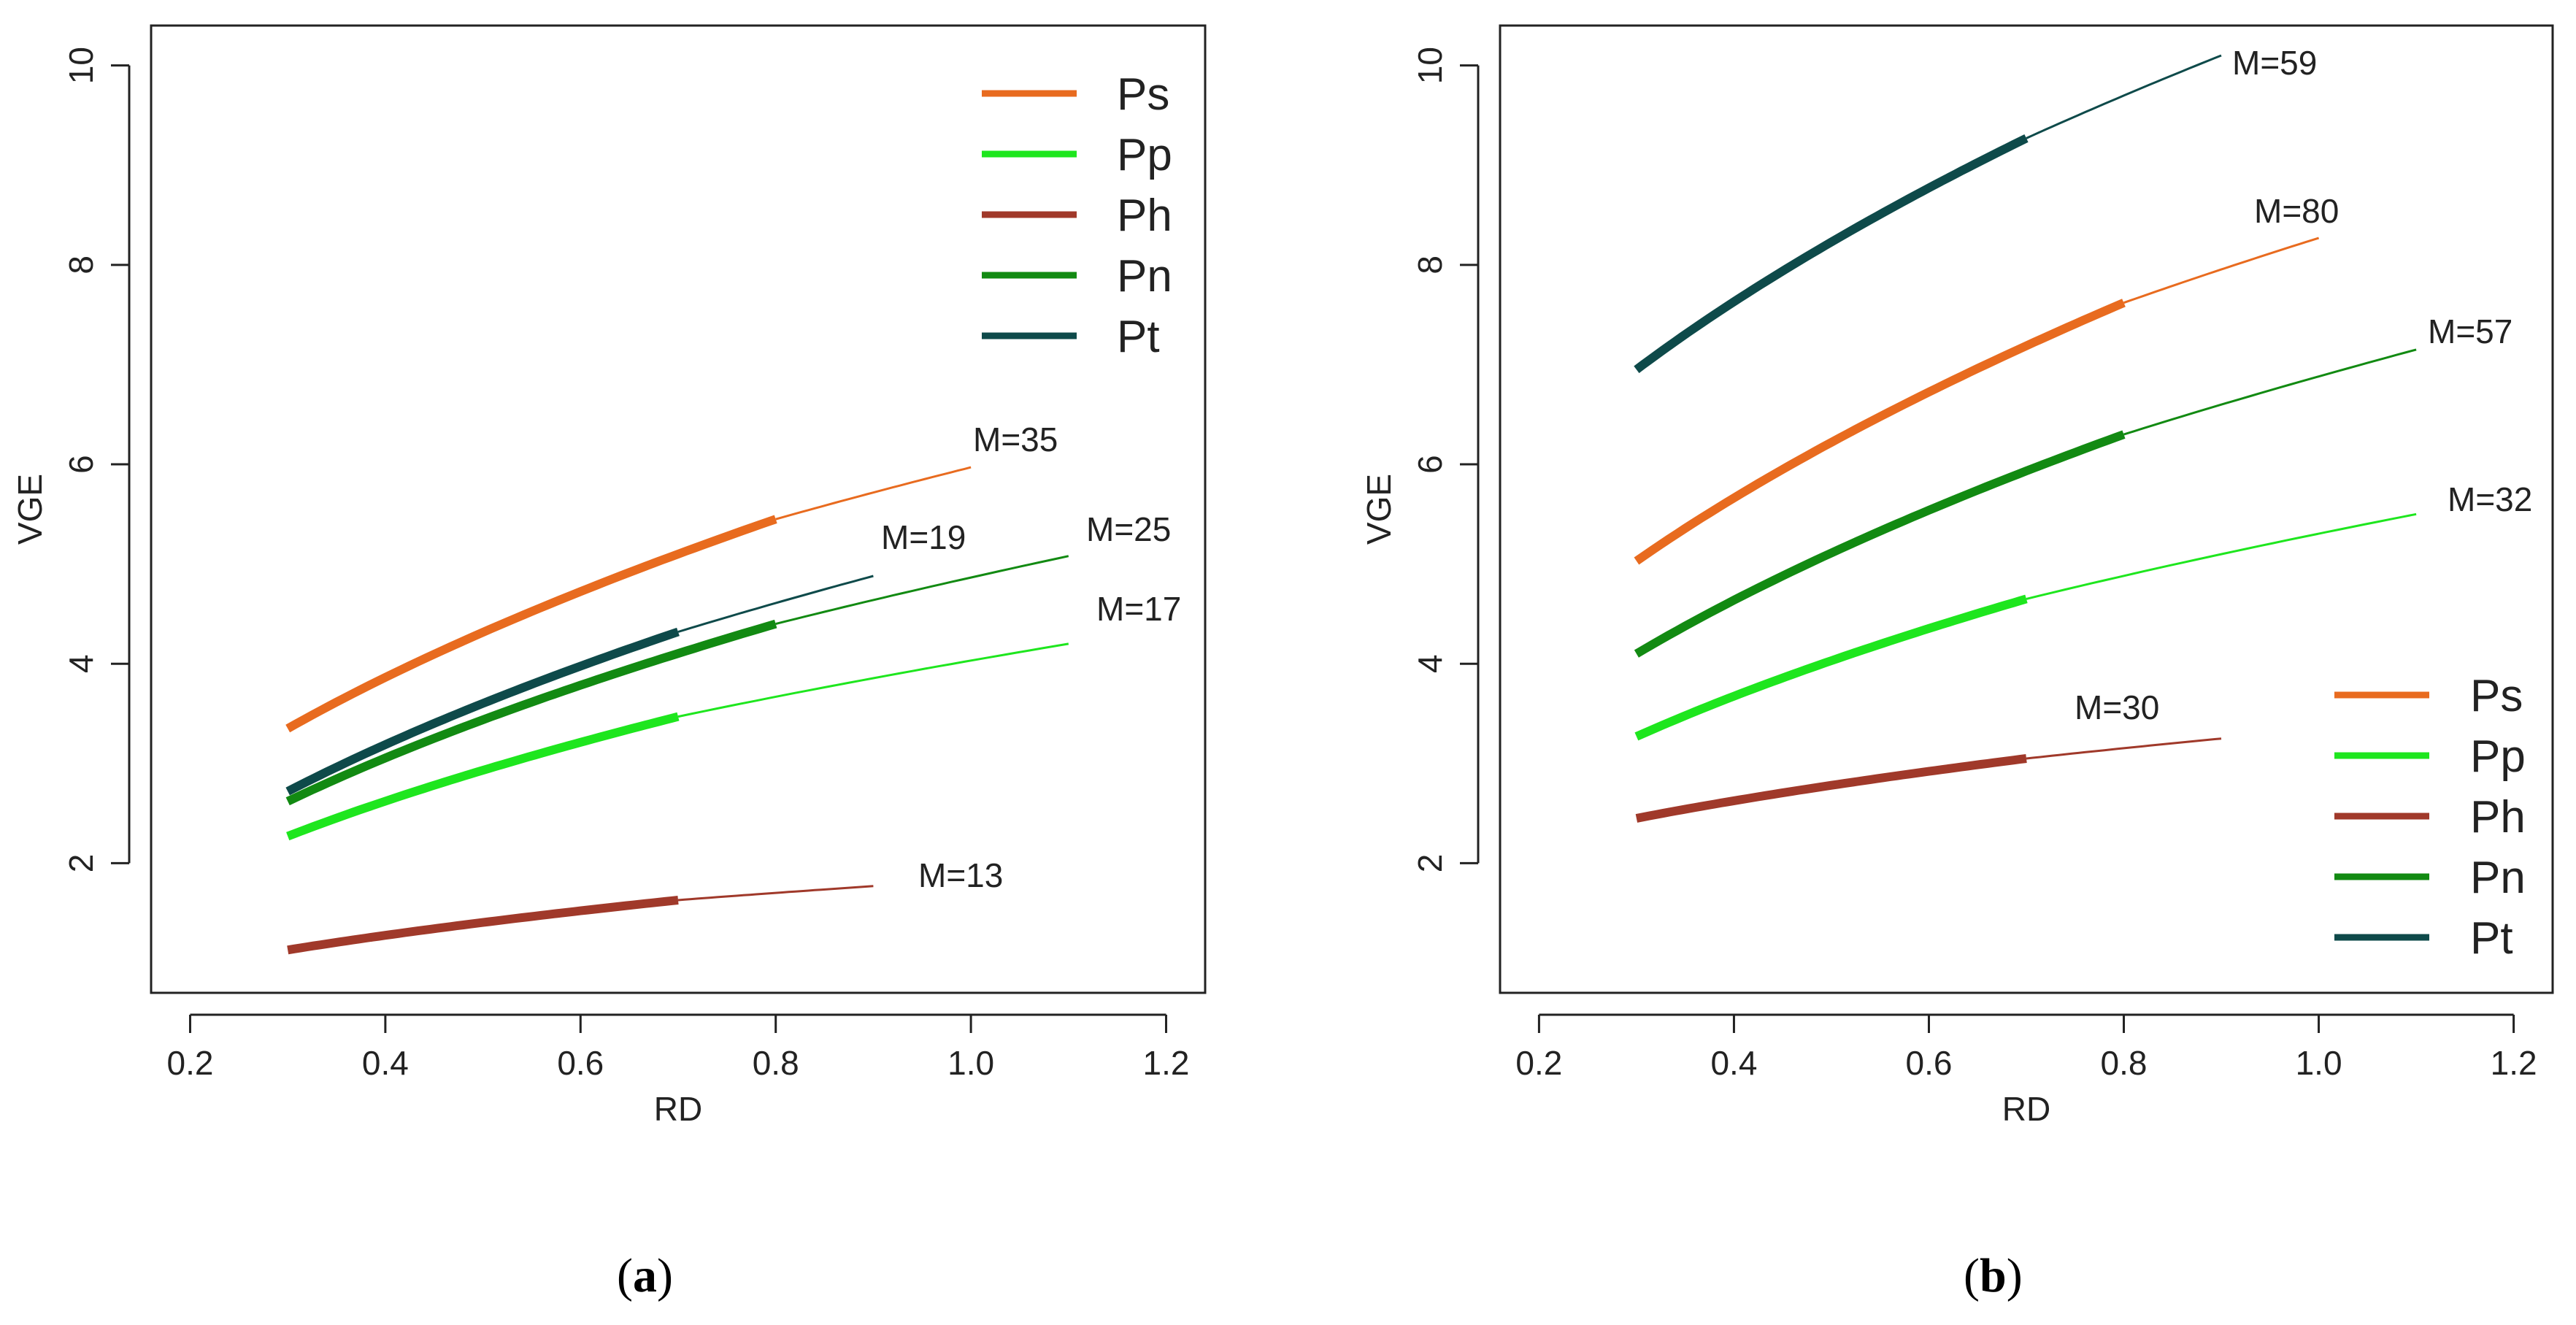 The width and height of the screenshot is (2576, 1325). I want to click on caption-b: (b), so click(1993, 1275).